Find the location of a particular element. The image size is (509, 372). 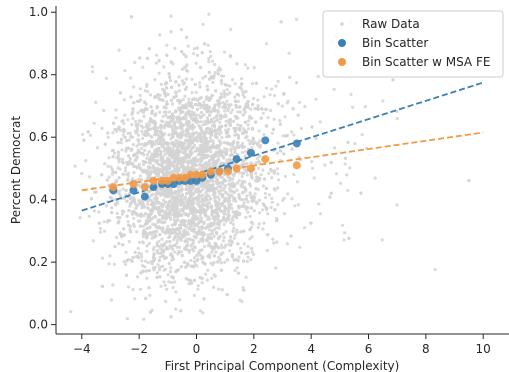

bin-scatter-msa-fit-line is located at coordinates (282, 161).